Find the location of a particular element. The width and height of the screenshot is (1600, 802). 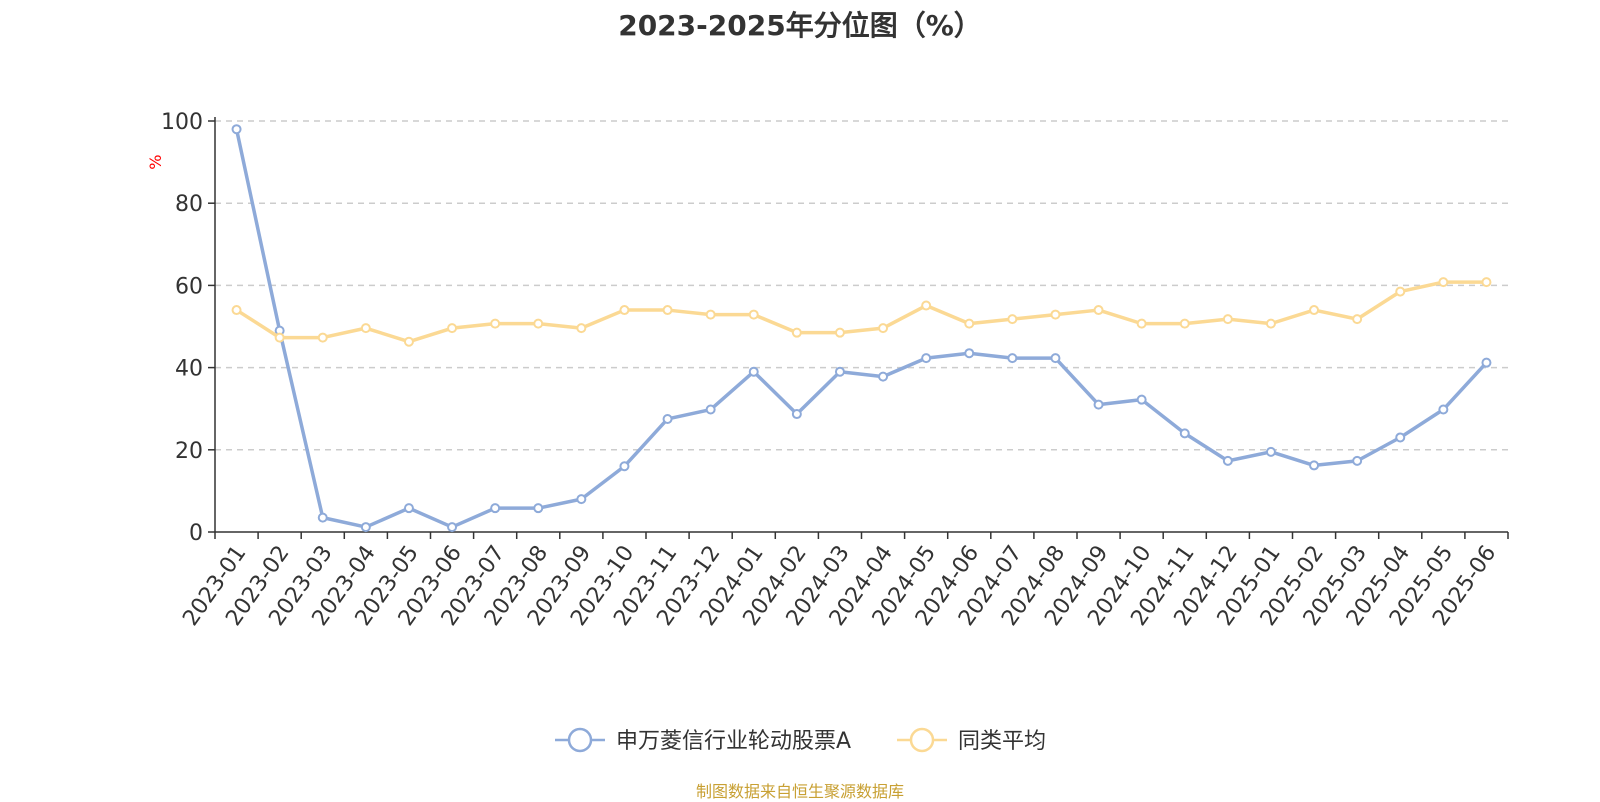

legend: 申万菱信行业轮动股票A 同类平均 is located at coordinates (800, 740).